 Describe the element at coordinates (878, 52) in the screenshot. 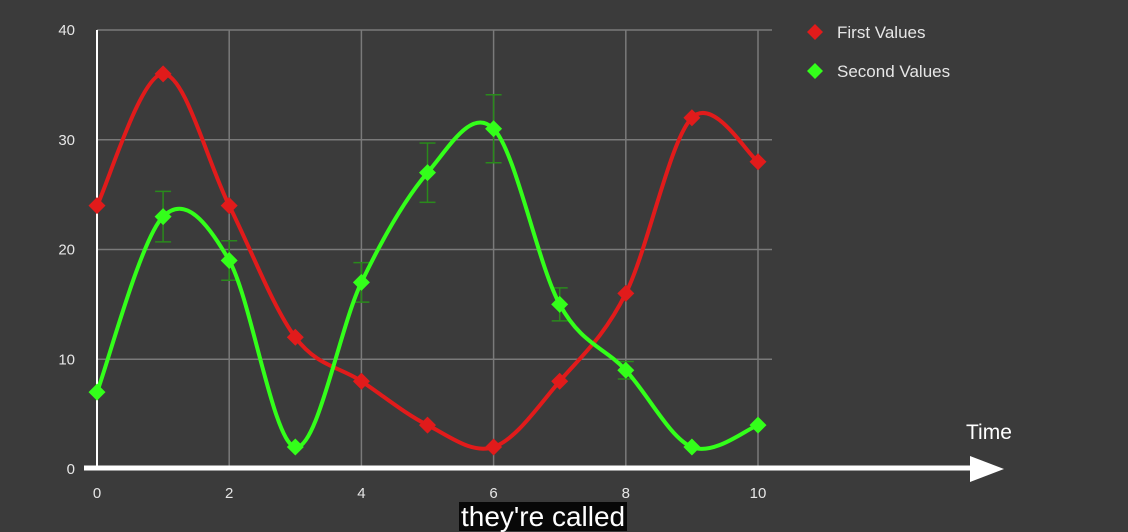

I see `legend: First Values Second Values` at that location.